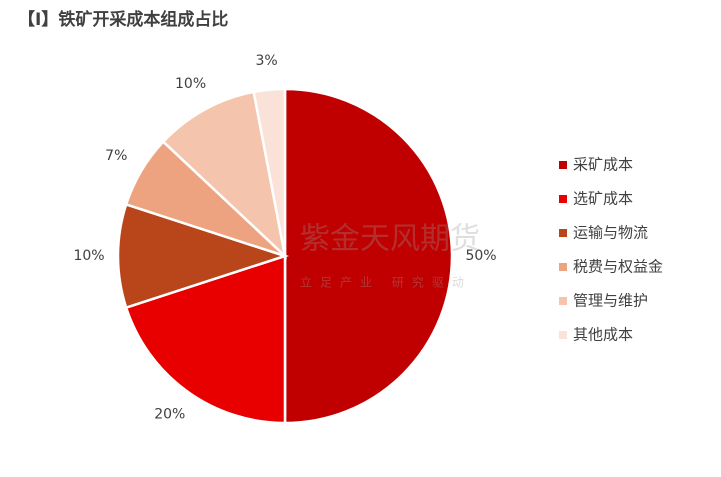 Image resolution: width=721 pixels, height=477 pixels. Describe the element at coordinates (390, 239) in the screenshot. I see `watermark: 紫金天风期货` at that location.